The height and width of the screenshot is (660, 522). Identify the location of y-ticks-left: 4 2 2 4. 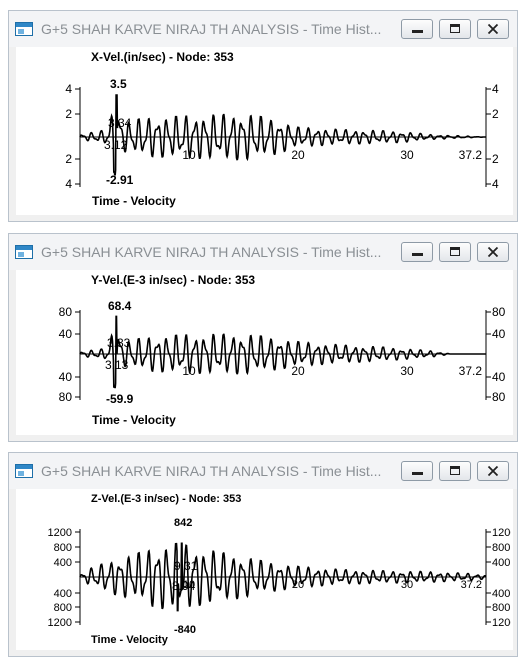
(72, 136).